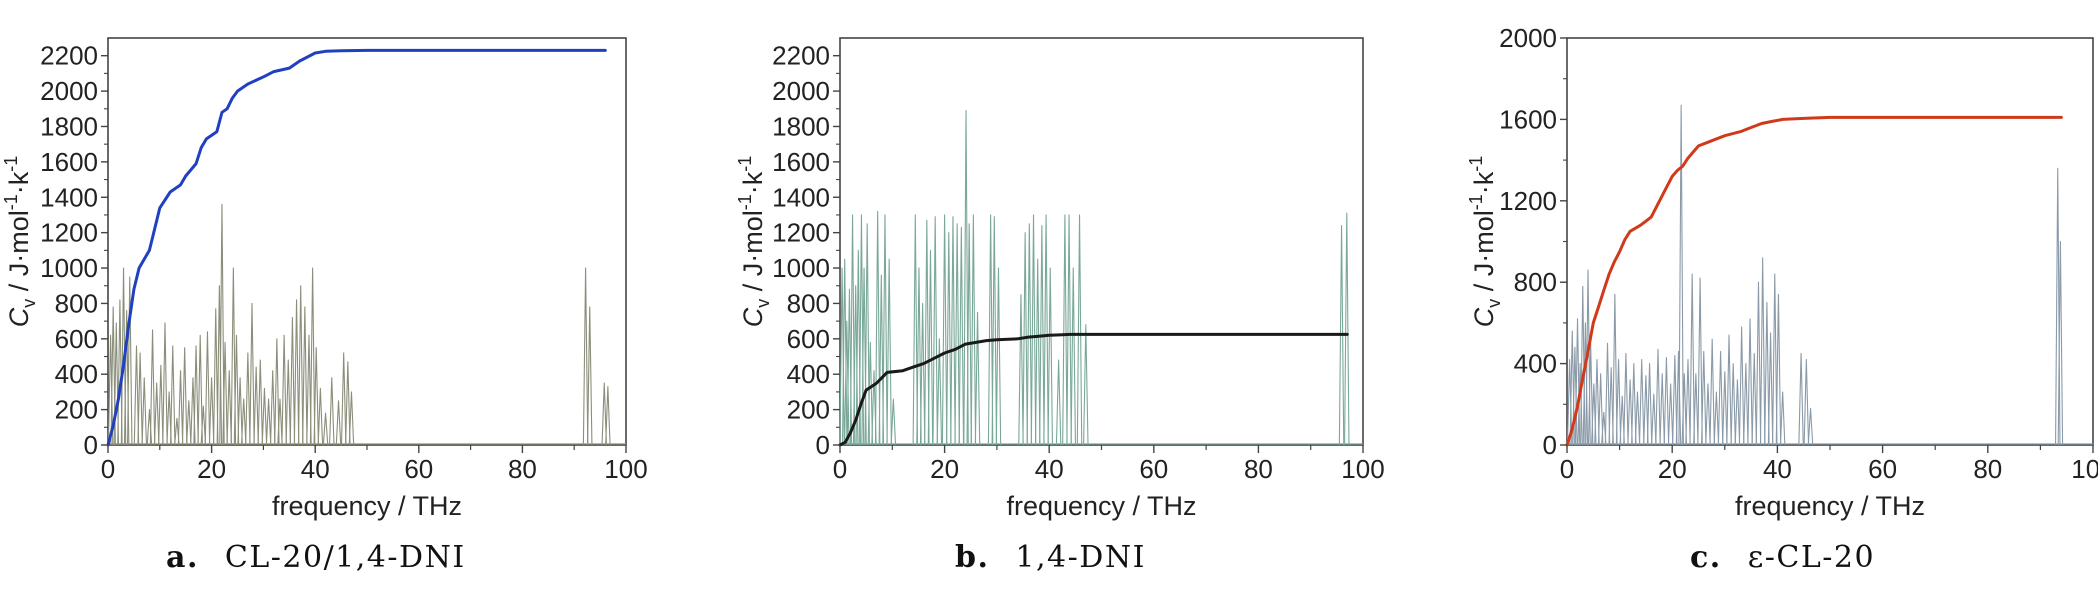 The width and height of the screenshot is (2098, 601). I want to click on panel-c-xtick-label-4: 80, so click(1987, 469).